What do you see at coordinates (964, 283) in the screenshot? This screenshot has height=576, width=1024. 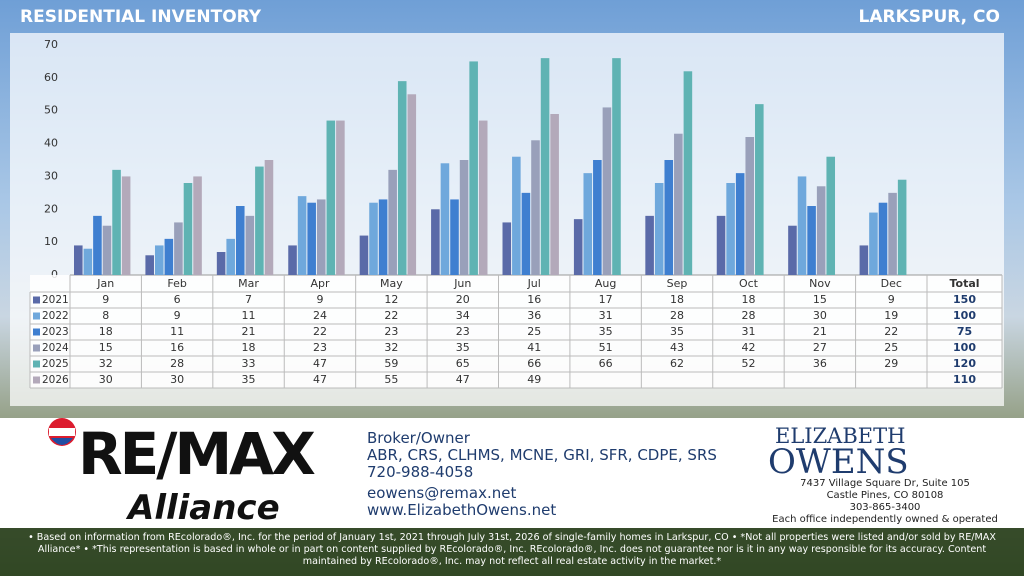 I see `total-header: Total` at bounding box center [964, 283].